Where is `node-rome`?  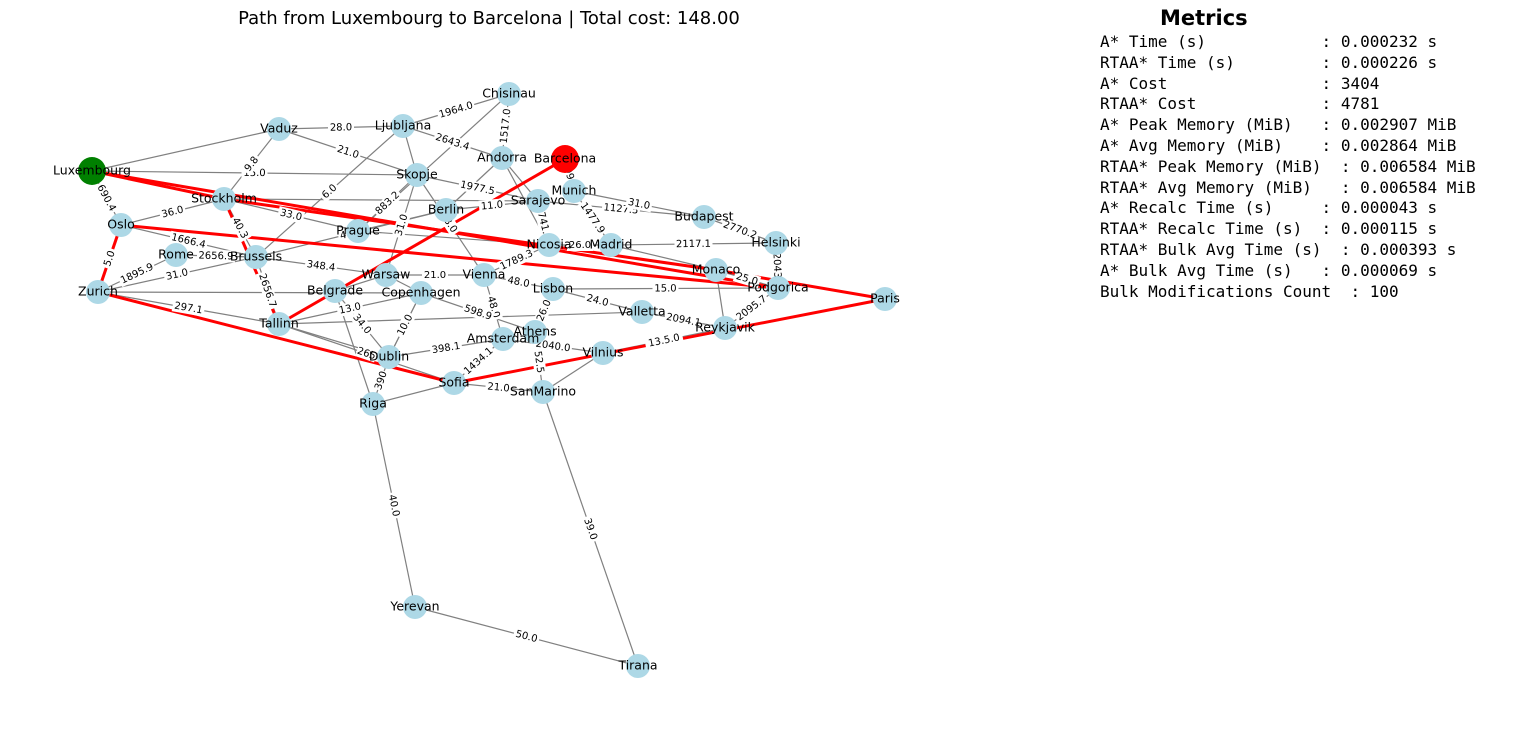 node-rome is located at coordinates (176, 255).